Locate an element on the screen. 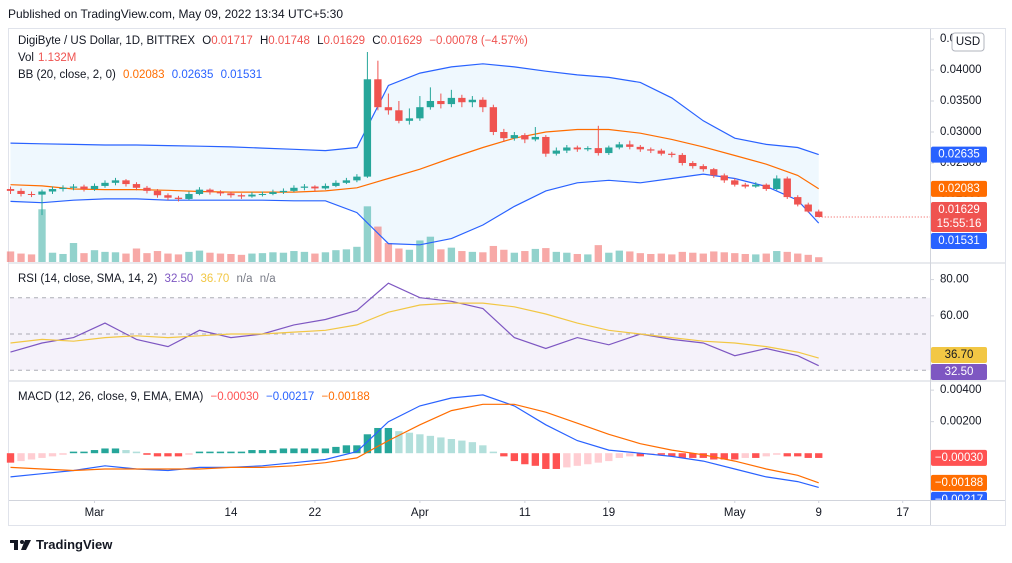  price-badge-label: 0.02635 is located at coordinates (959, 155).